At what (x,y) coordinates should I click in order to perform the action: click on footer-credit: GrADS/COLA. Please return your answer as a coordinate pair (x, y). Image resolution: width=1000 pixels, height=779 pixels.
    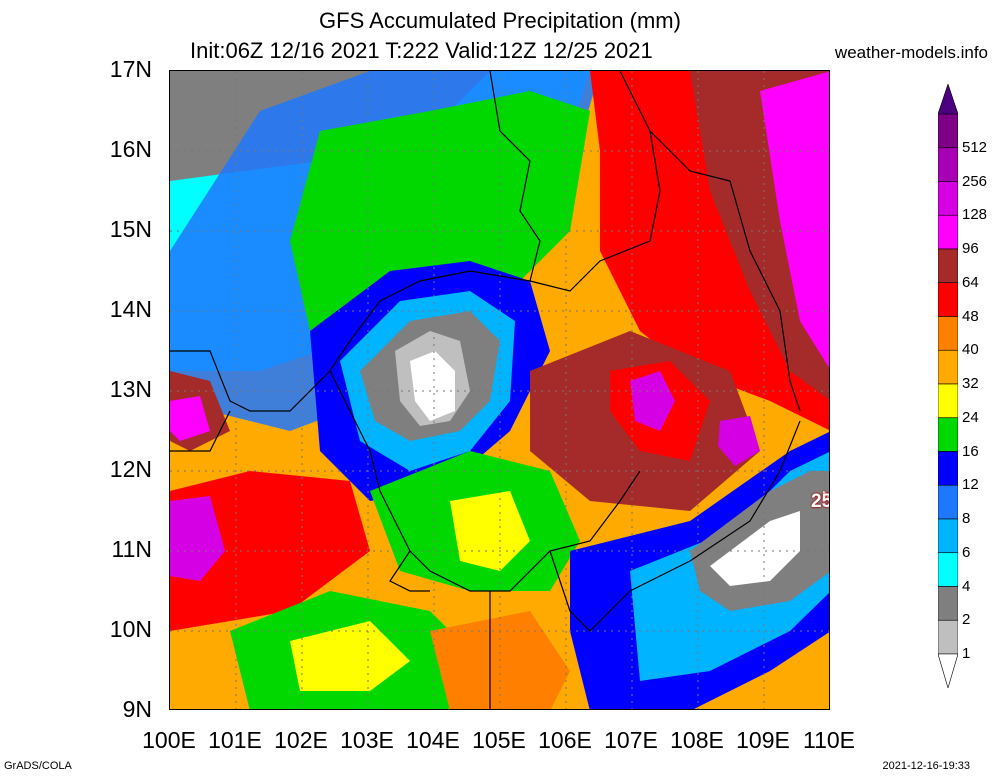
    Looking at the image, I should click on (38, 766).